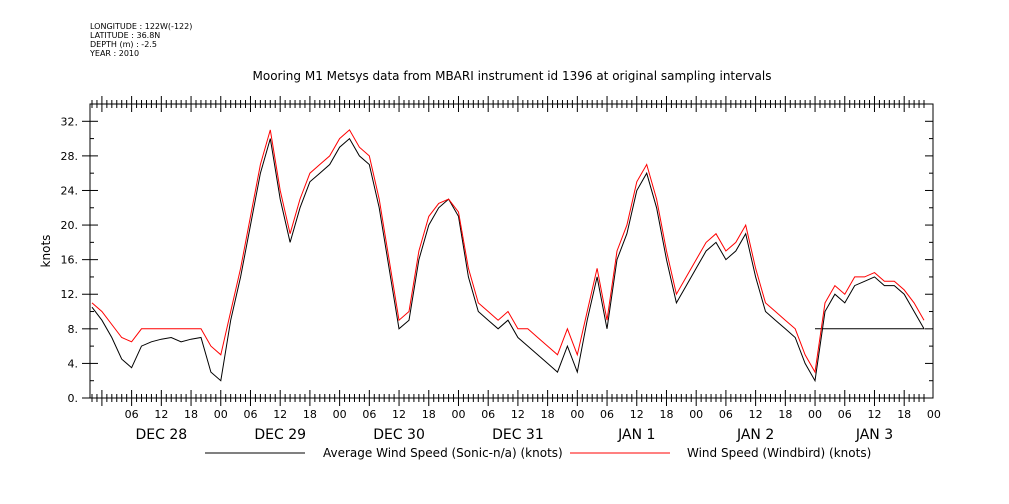  I want to click on meta-year: YEAR : 2010, so click(115, 53).